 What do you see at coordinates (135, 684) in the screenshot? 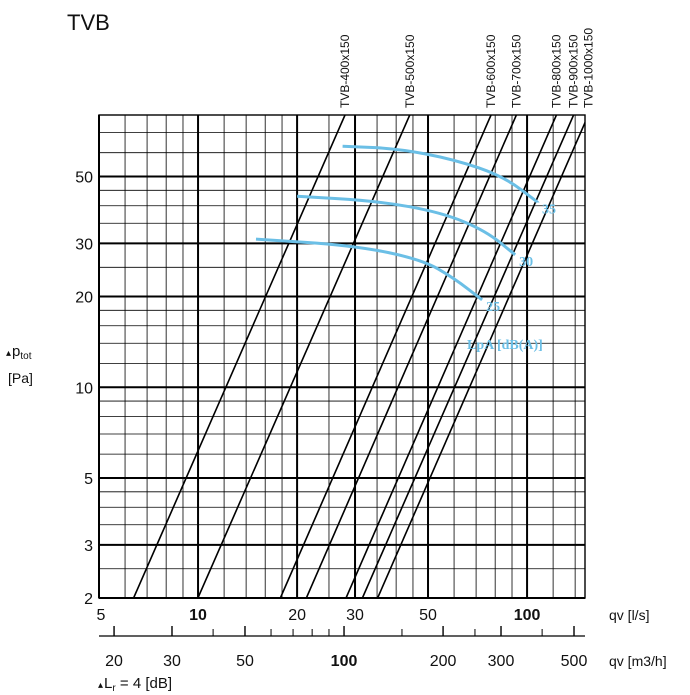
I see `footer-label: ▴Lr = 4 [dB]` at bounding box center [135, 684].